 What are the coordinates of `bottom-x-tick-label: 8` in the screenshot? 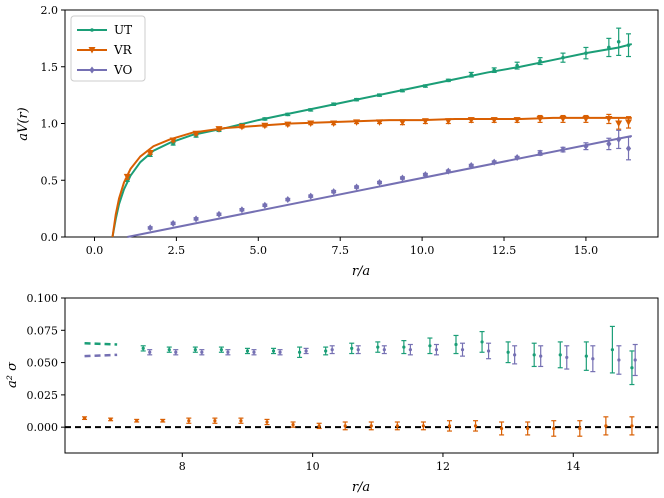 It's located at (182, 466).